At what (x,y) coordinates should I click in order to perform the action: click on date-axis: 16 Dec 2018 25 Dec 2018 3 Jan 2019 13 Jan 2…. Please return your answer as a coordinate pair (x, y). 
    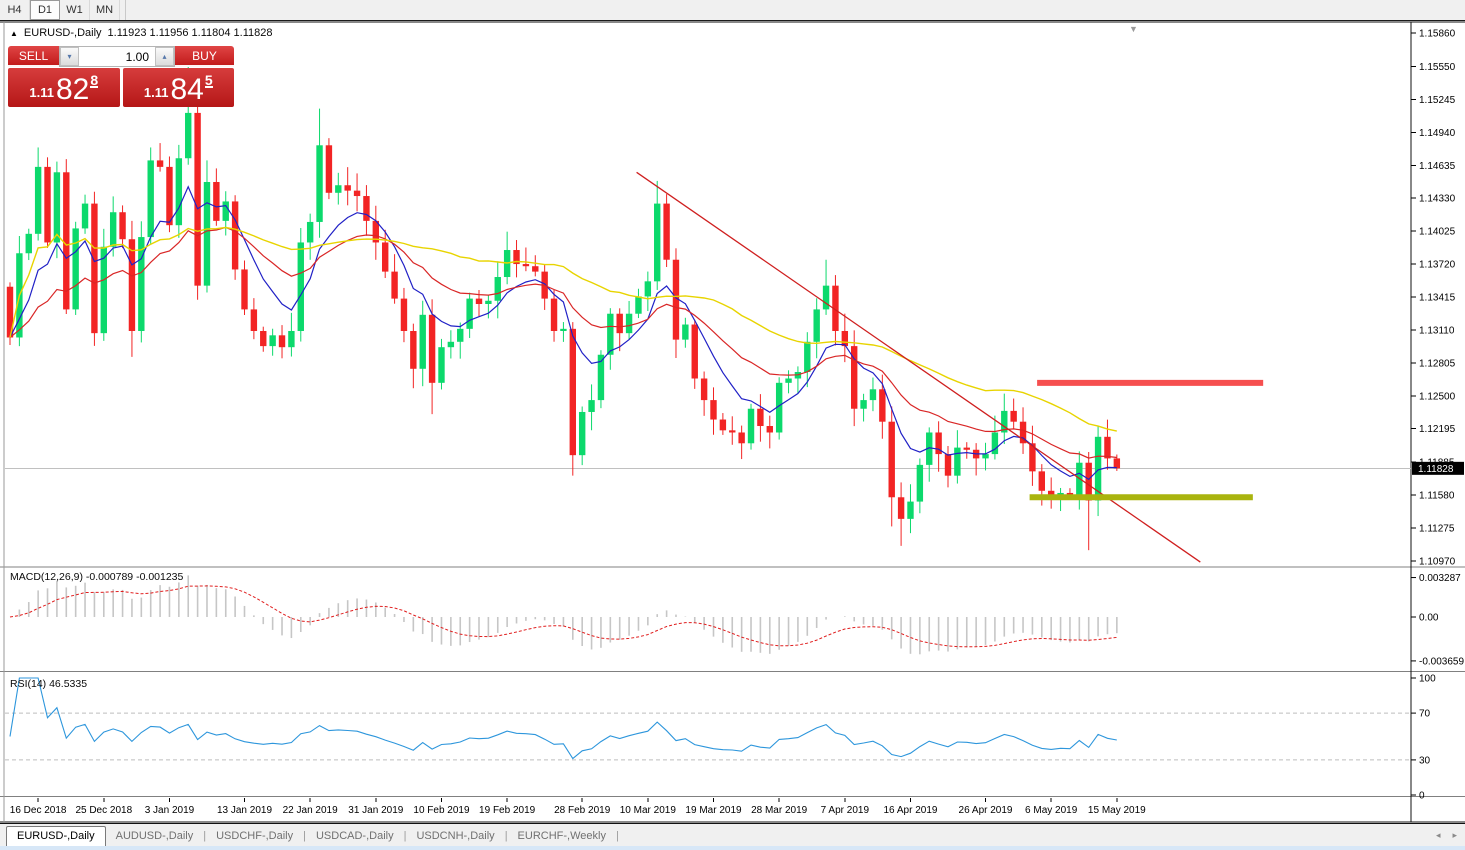
    Looking at the image, I should click on (578, 807).